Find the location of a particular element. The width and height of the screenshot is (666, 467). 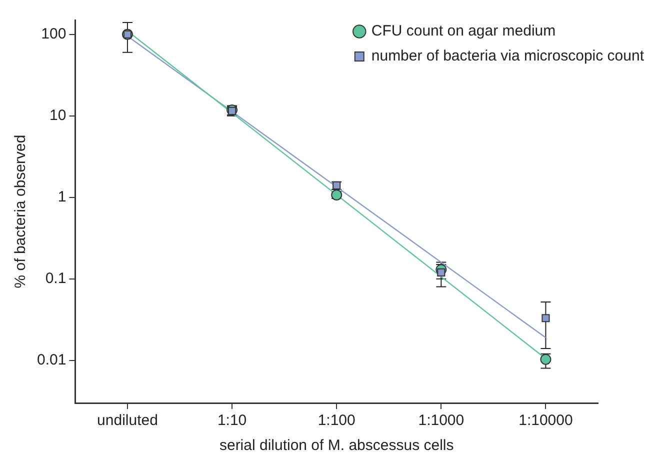

y-axis-title: % of bacteria observed is located at coordinates (21, 211).